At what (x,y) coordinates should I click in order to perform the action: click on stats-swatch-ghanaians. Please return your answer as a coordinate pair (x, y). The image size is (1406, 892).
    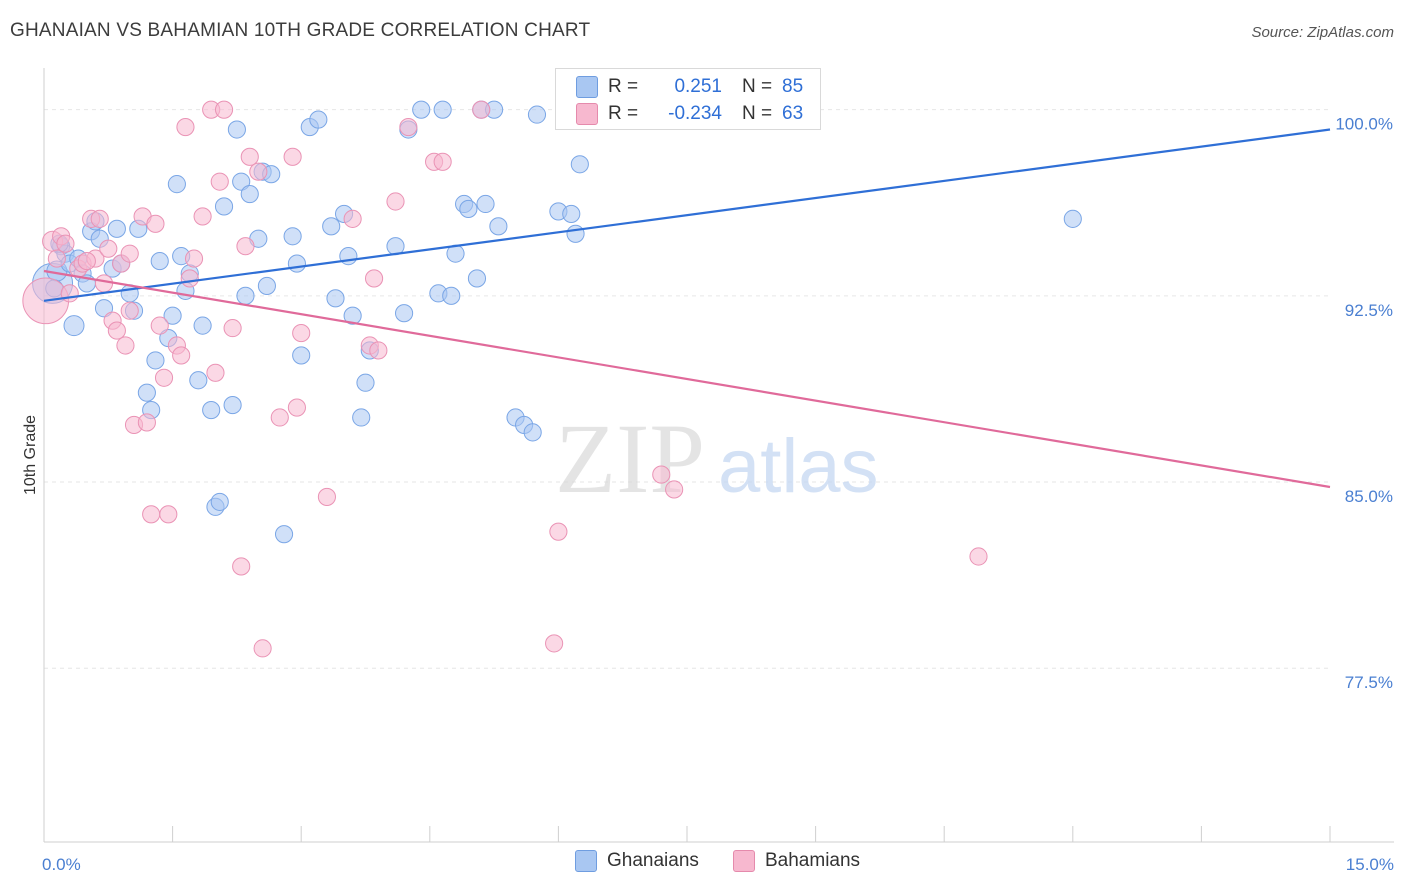
    Looking at the image, I should click on (587, 87).